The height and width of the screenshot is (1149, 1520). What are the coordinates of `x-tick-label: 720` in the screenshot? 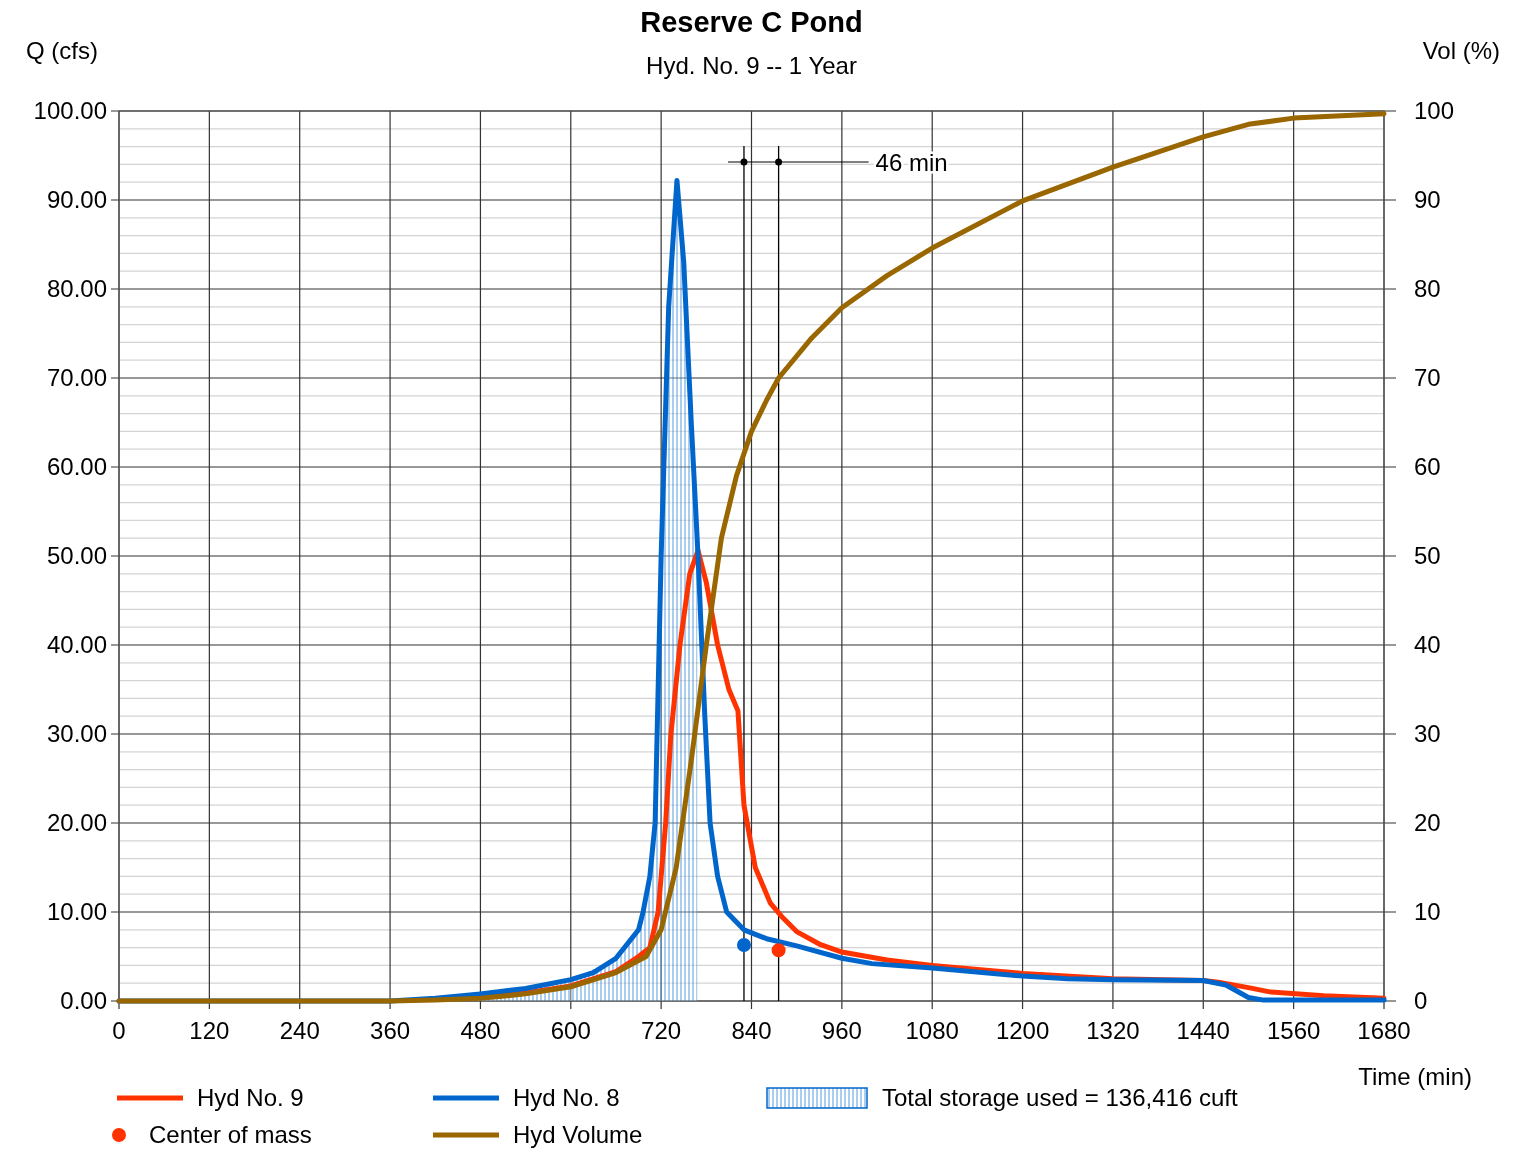 It's located at (661, 1030).